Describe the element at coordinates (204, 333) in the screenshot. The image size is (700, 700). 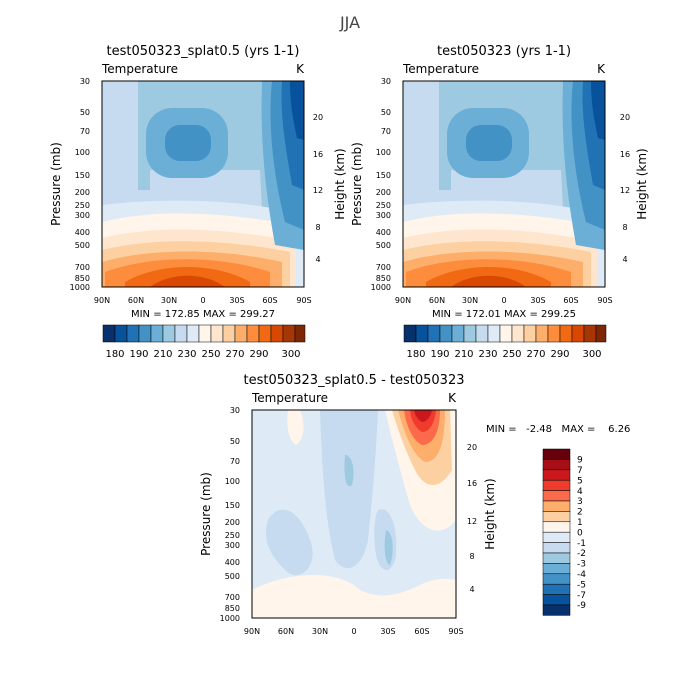
I see `colorbar-swatches` at that location.